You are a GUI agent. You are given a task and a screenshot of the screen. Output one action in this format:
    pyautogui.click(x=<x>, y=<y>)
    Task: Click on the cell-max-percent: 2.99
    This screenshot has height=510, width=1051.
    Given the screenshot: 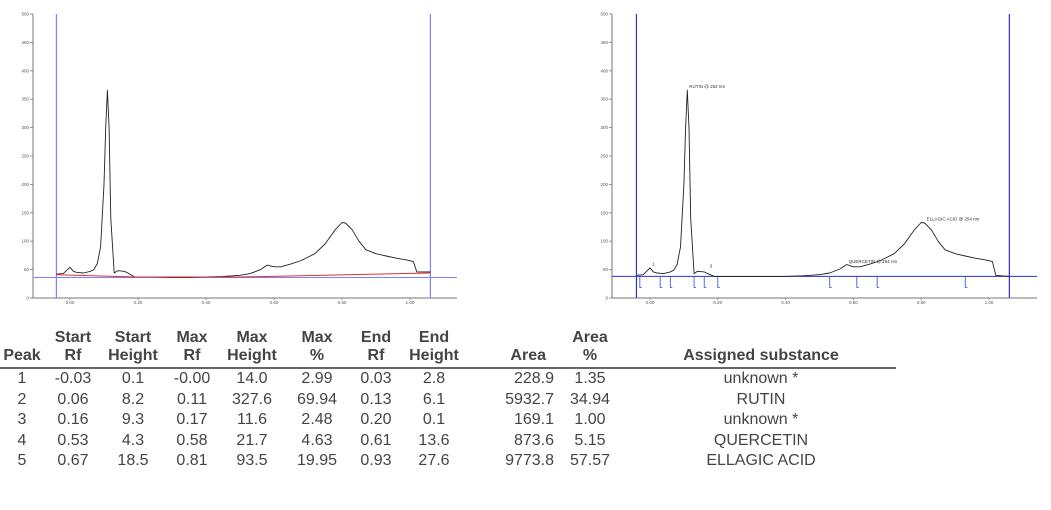 What is the action you would take?
    pyautogui.click(x=317, y=378)
    